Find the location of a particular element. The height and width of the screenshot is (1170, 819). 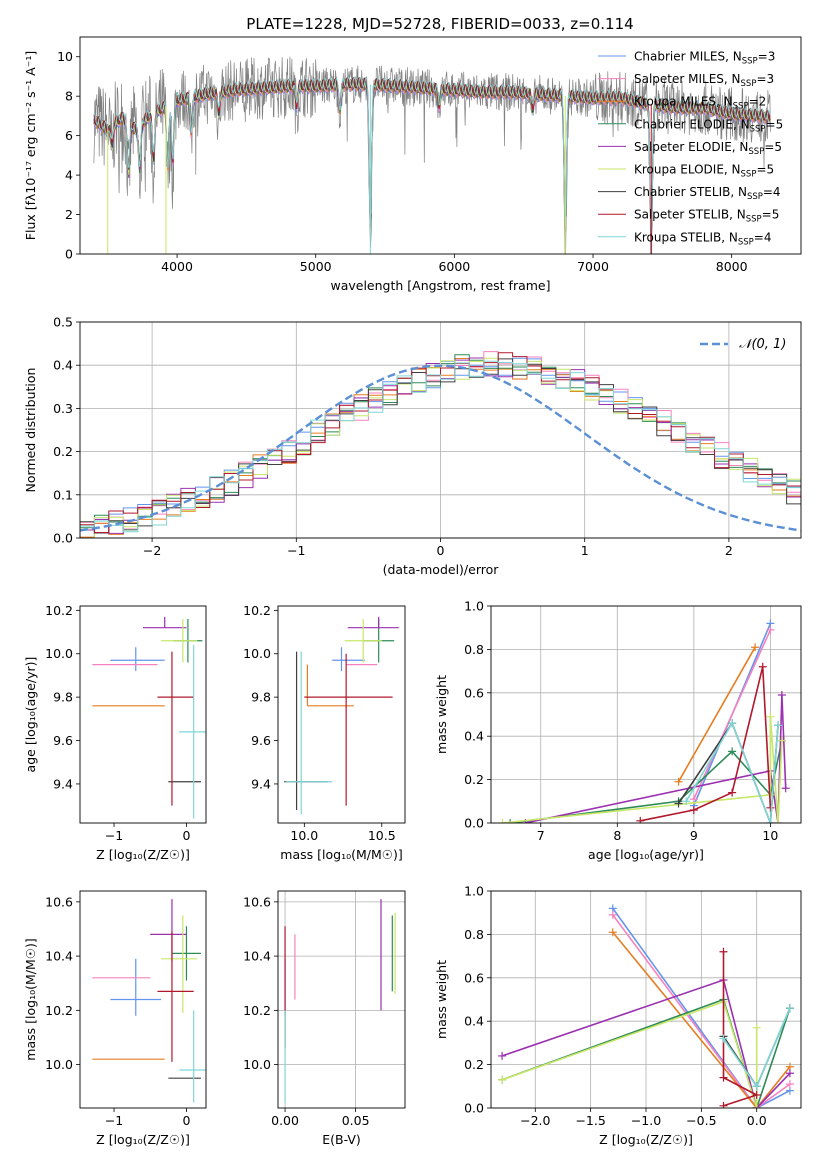

errorbar-chabrier-miles is located at coordinates (348, 659).